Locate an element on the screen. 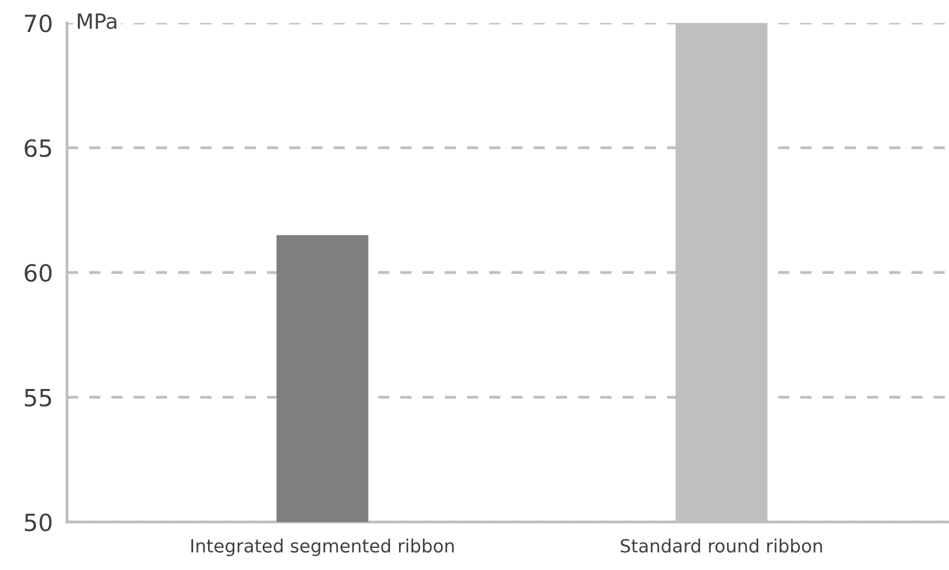  y-tick-label: 65 is located at coordinates (38, 148).